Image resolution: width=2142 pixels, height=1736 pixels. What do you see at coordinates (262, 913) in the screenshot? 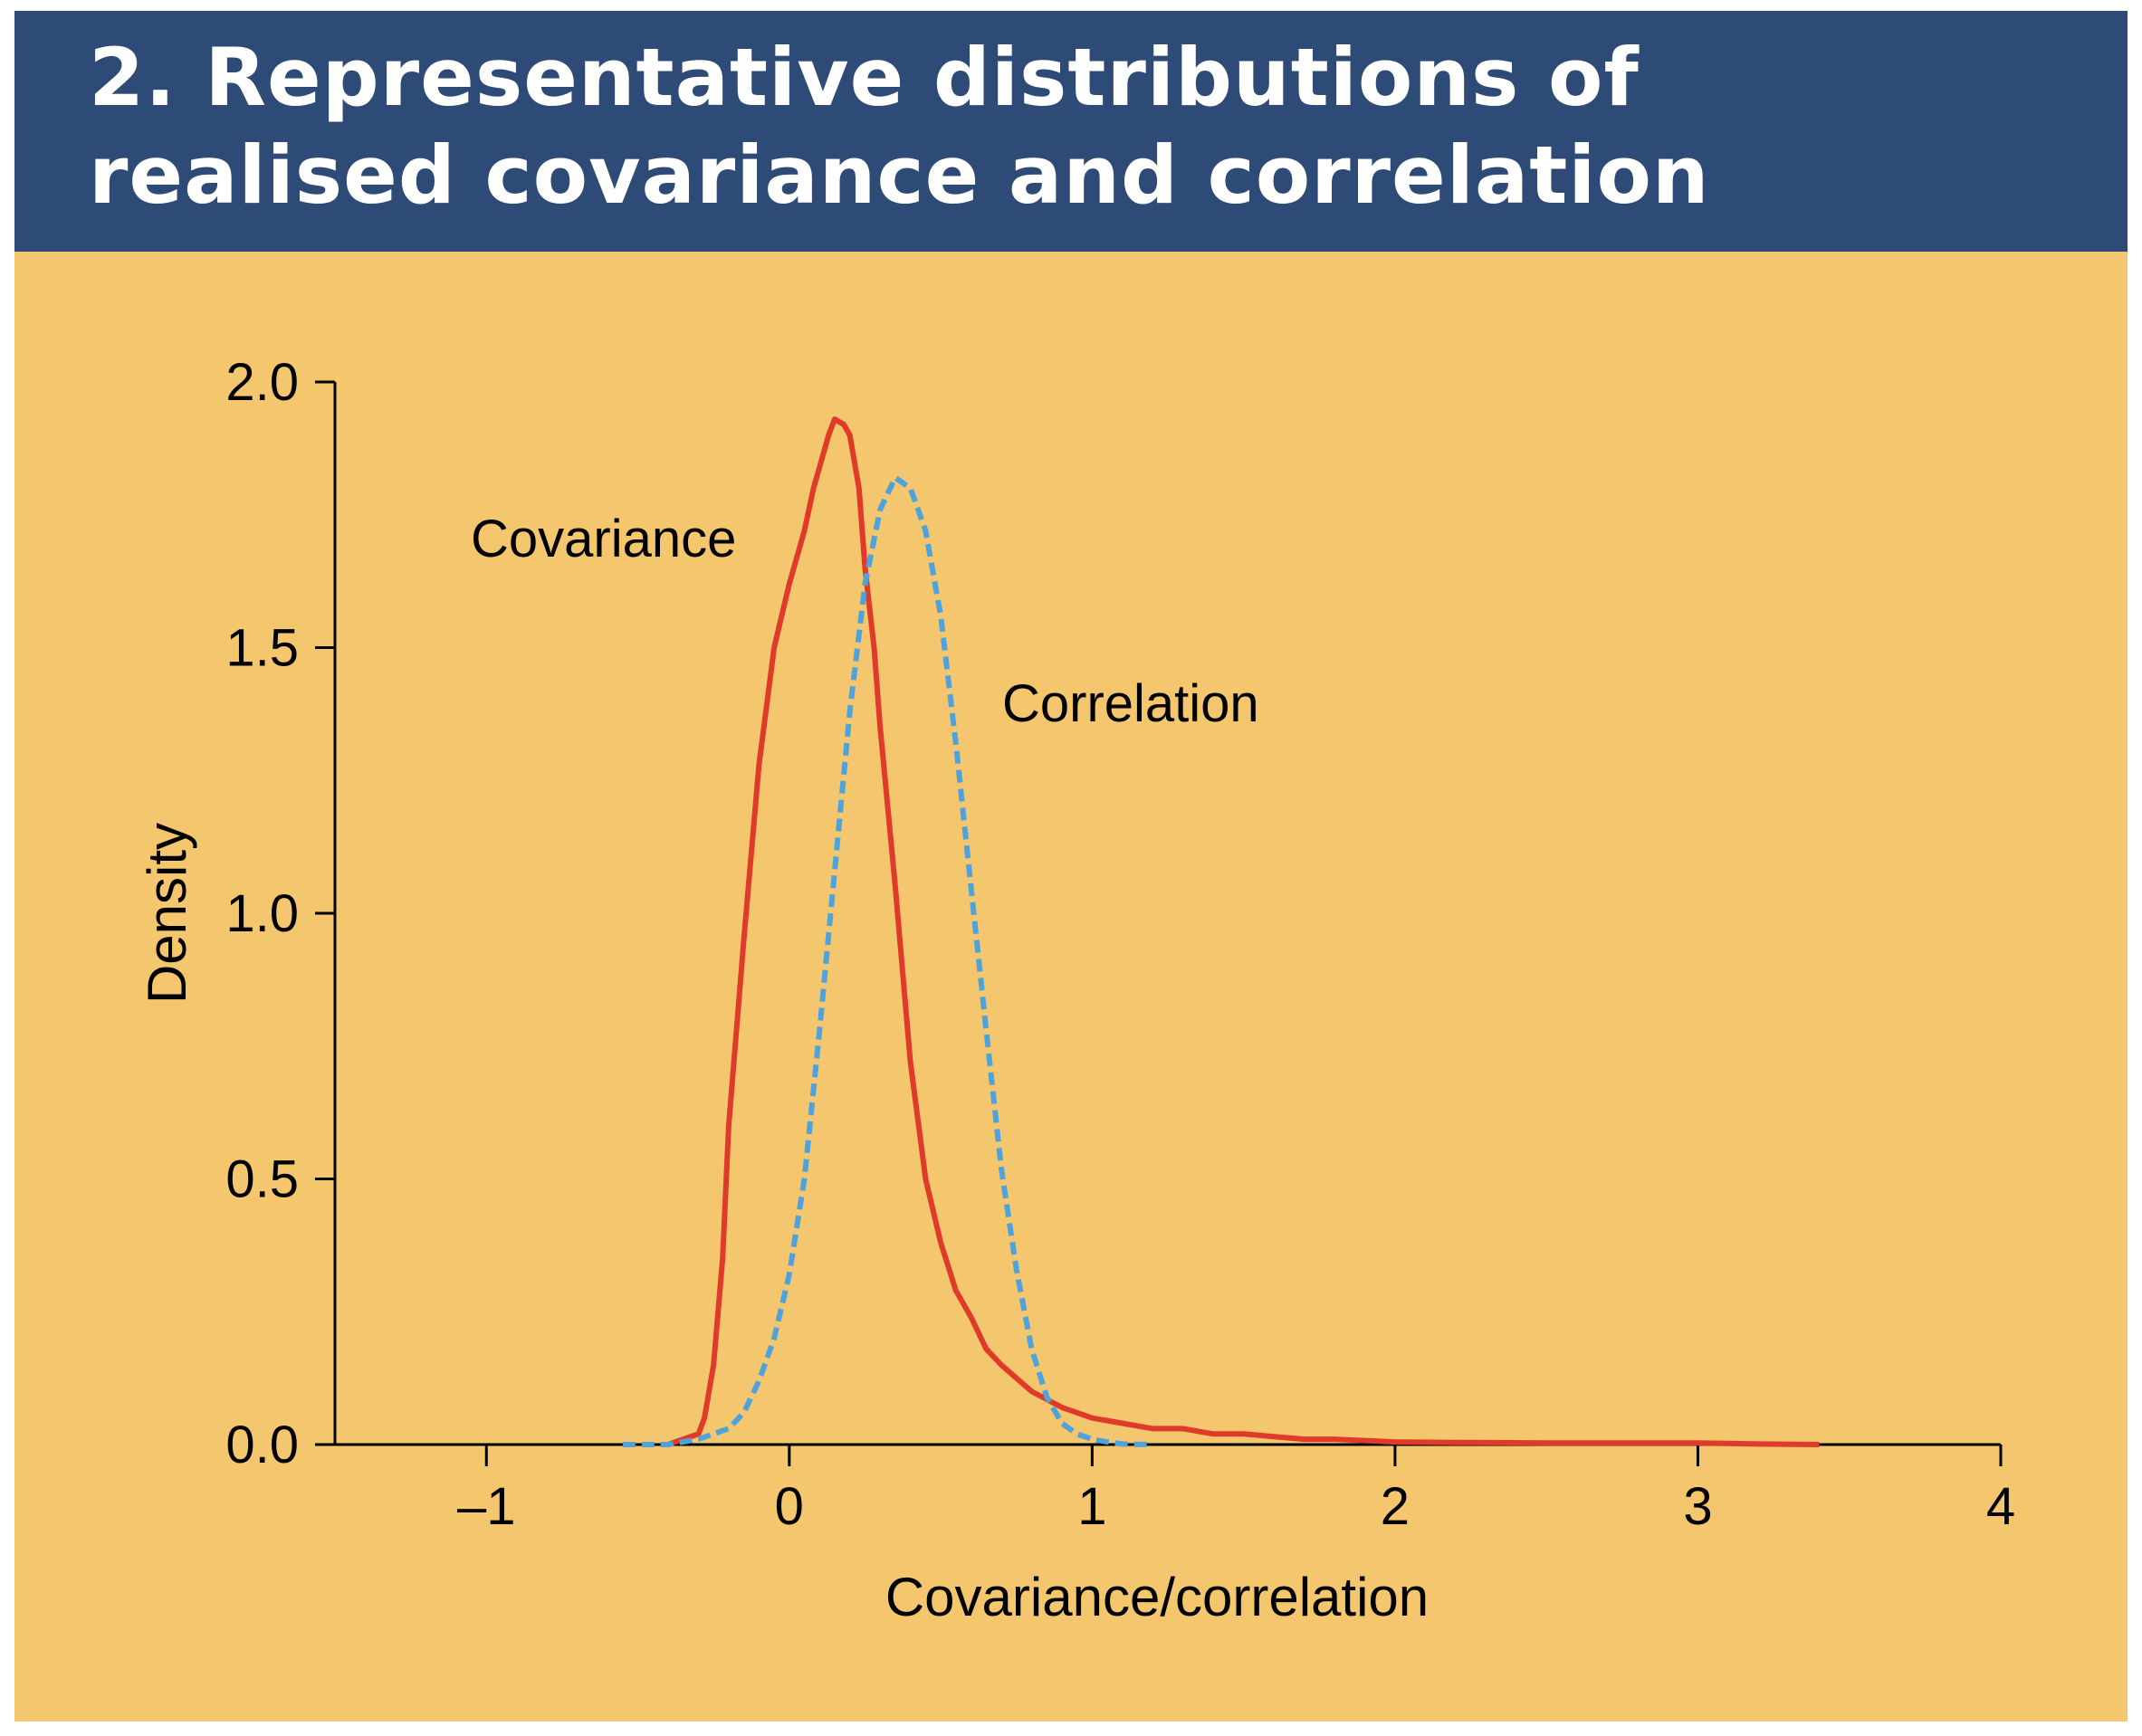
I see `y-tick-label: 1.0` at bounding box center [262, 913].